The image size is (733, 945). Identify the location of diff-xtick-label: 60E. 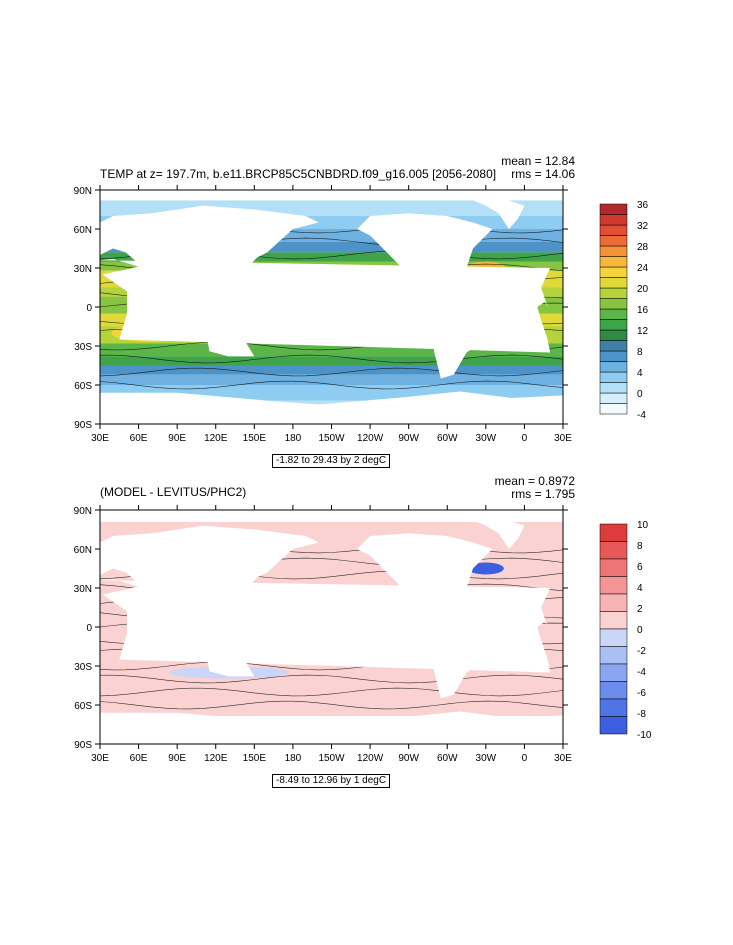
(139, 758).